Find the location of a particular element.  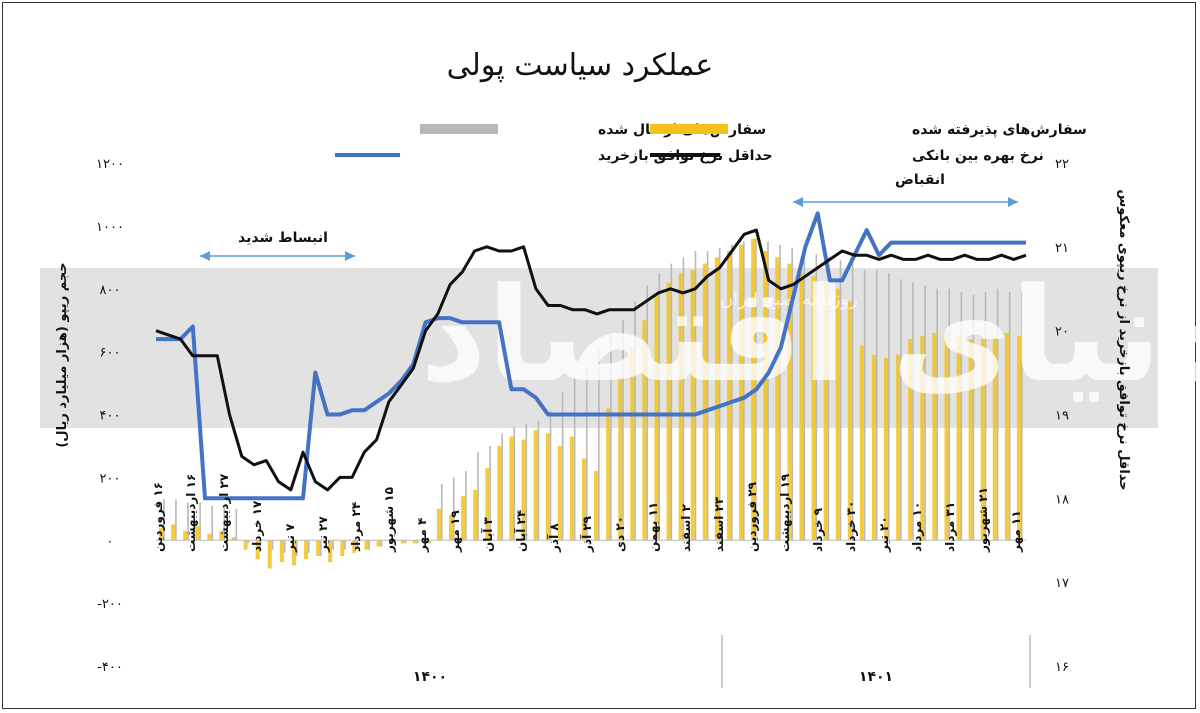

chart-title: عملکرد سیاست پولی is located at coordinates (580, 65).